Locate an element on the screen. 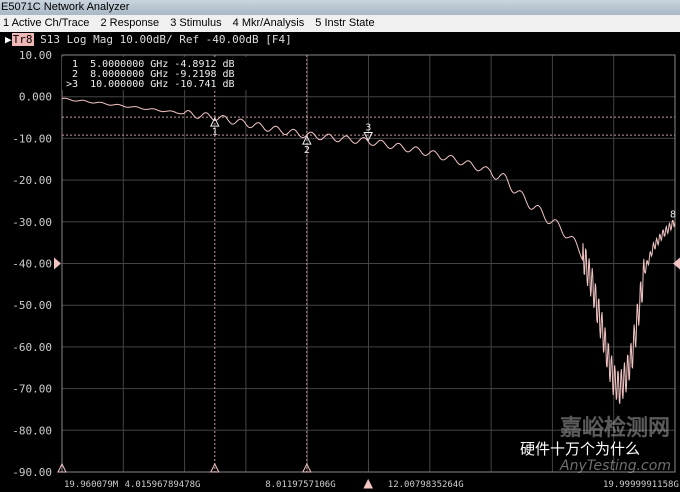 The height and width of the screenshot is (492, 680). reference-right-icon is located at coordinates (676, 263).